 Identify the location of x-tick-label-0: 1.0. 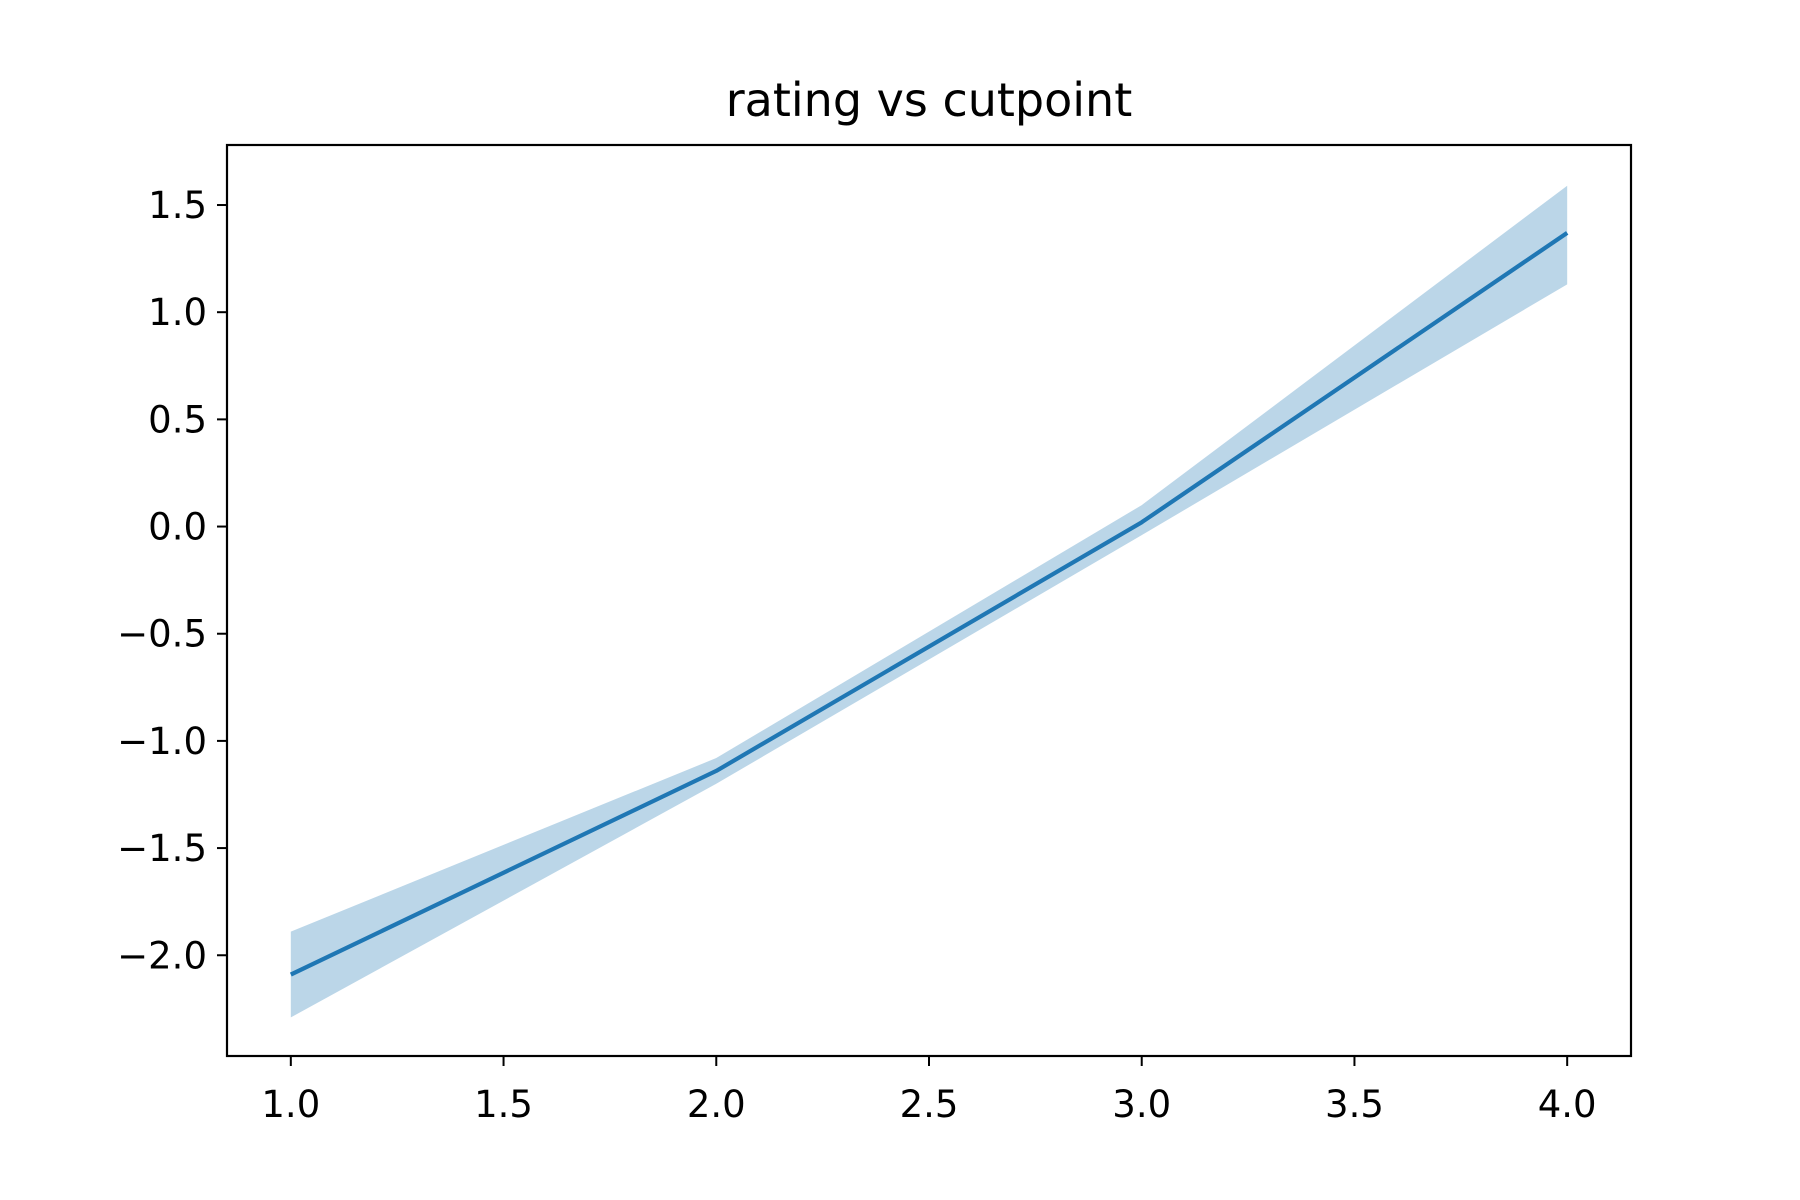
(290, 1104).